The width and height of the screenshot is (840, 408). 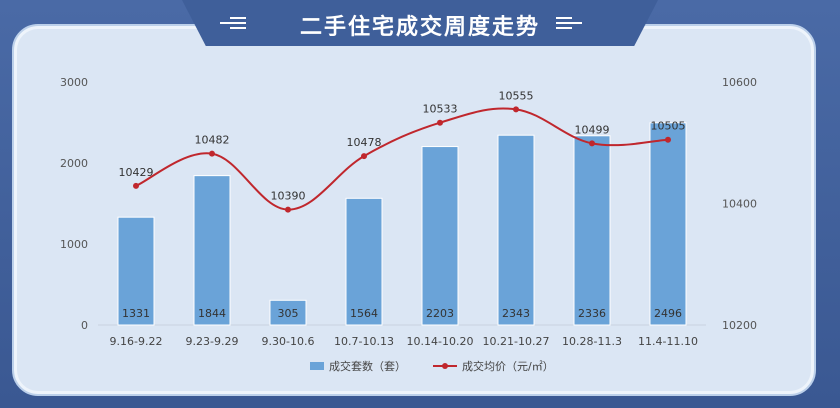 What do you see at coordinates (440, 341) in the screenshot?
I see `x-axis-tick-label: 10.14-10.20` at bounding box center [440, 341].